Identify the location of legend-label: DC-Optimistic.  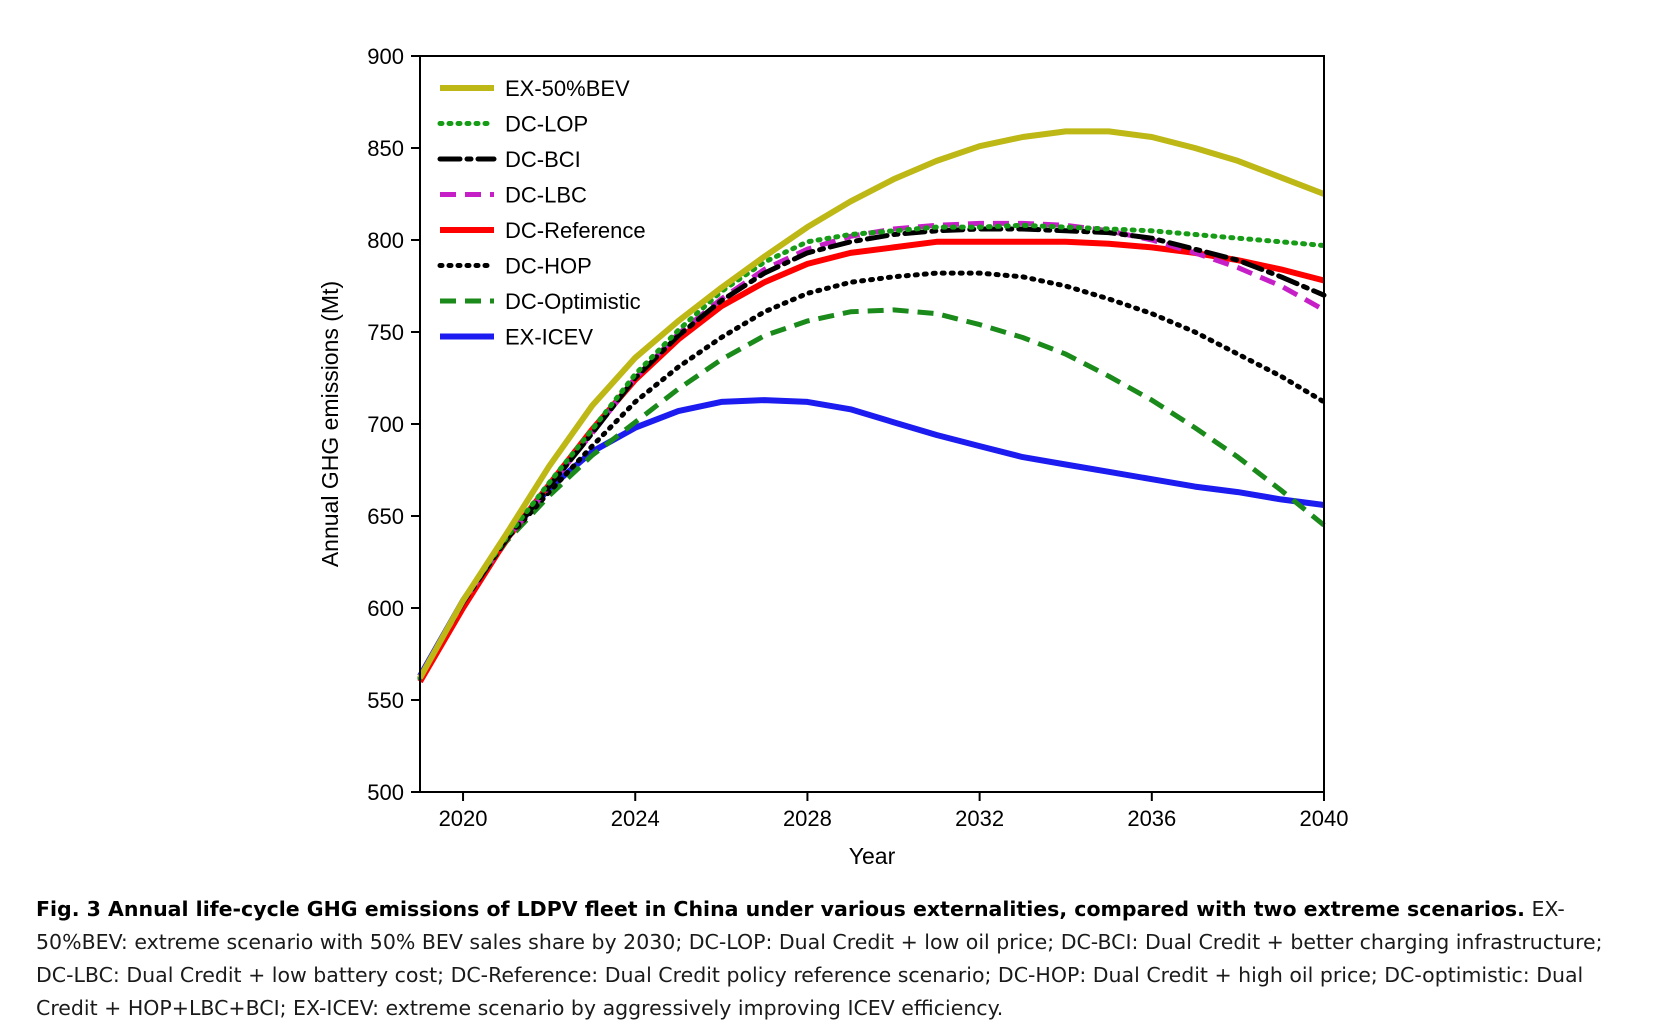
(573, 301).